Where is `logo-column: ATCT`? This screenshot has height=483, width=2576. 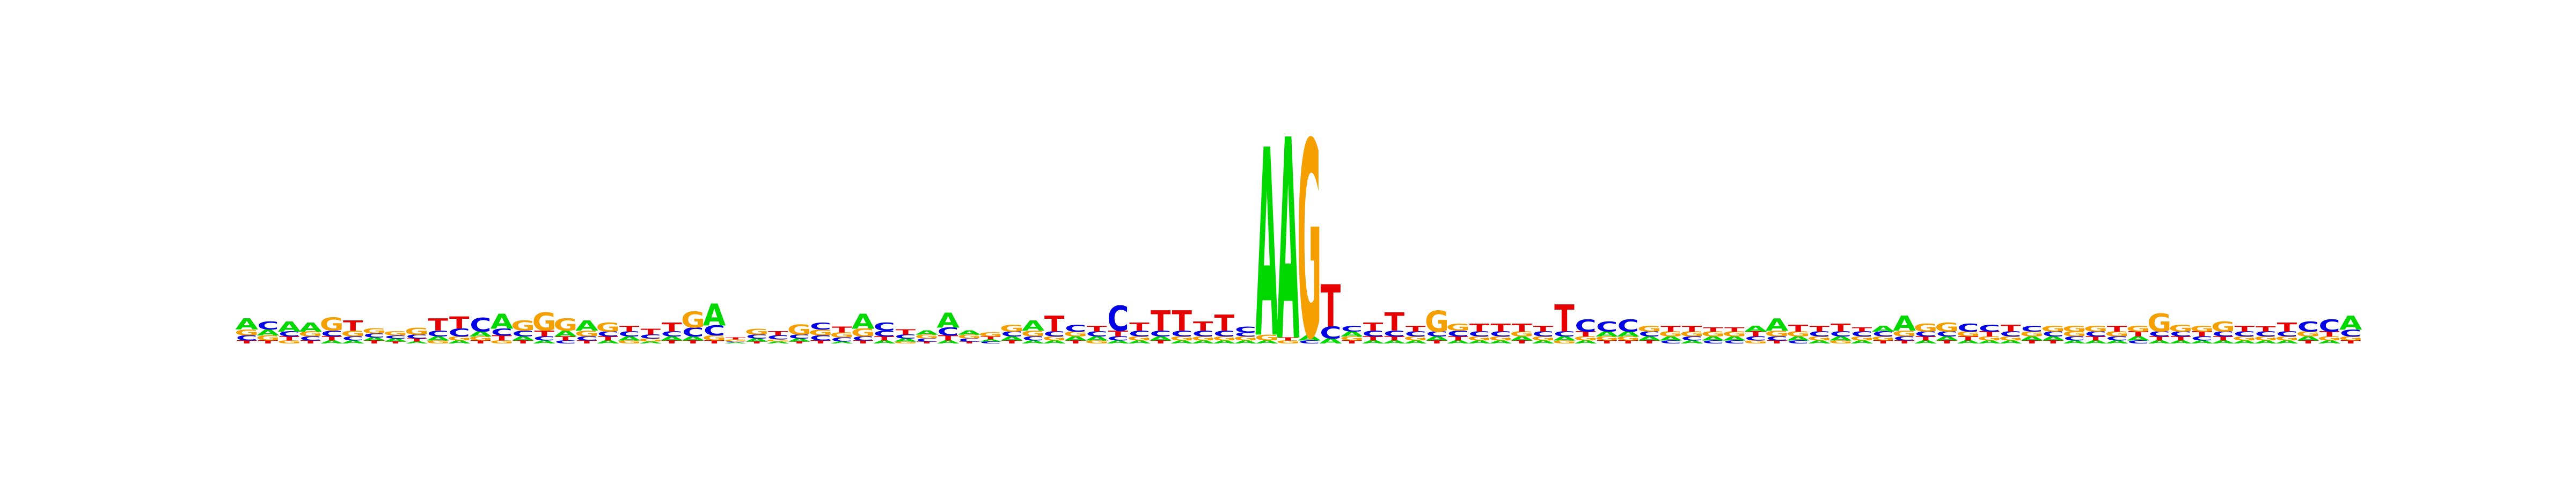
logo-column: ATCT is located at coordinates (1373, 332).